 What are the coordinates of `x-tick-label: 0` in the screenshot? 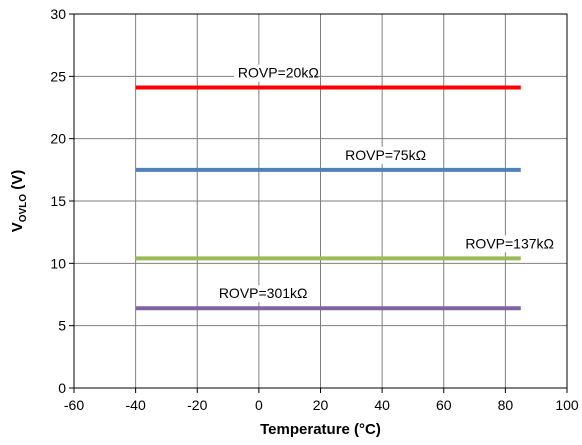 It's located at (259, 405).